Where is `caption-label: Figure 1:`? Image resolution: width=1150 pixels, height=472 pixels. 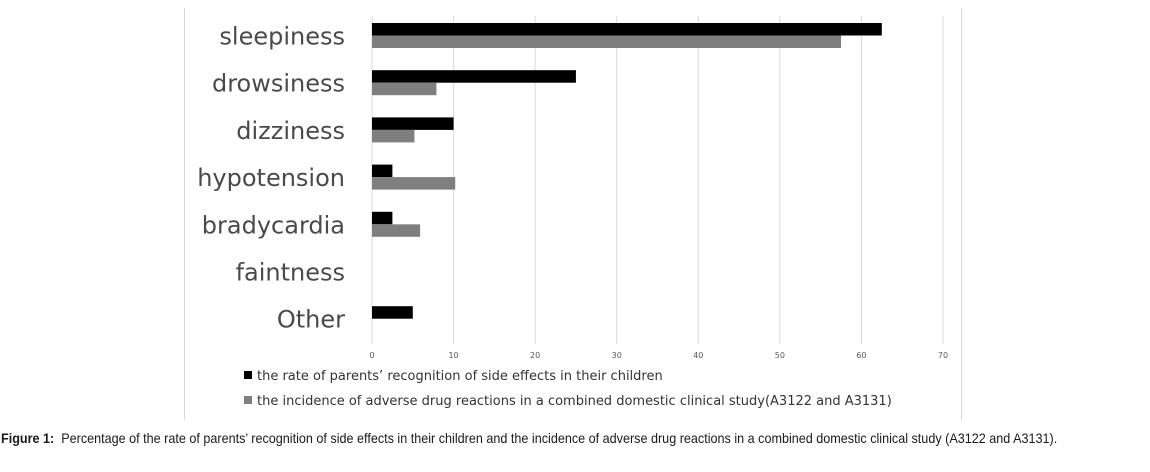 caption-label: Figure 1: is located at coordinates (28, 438).